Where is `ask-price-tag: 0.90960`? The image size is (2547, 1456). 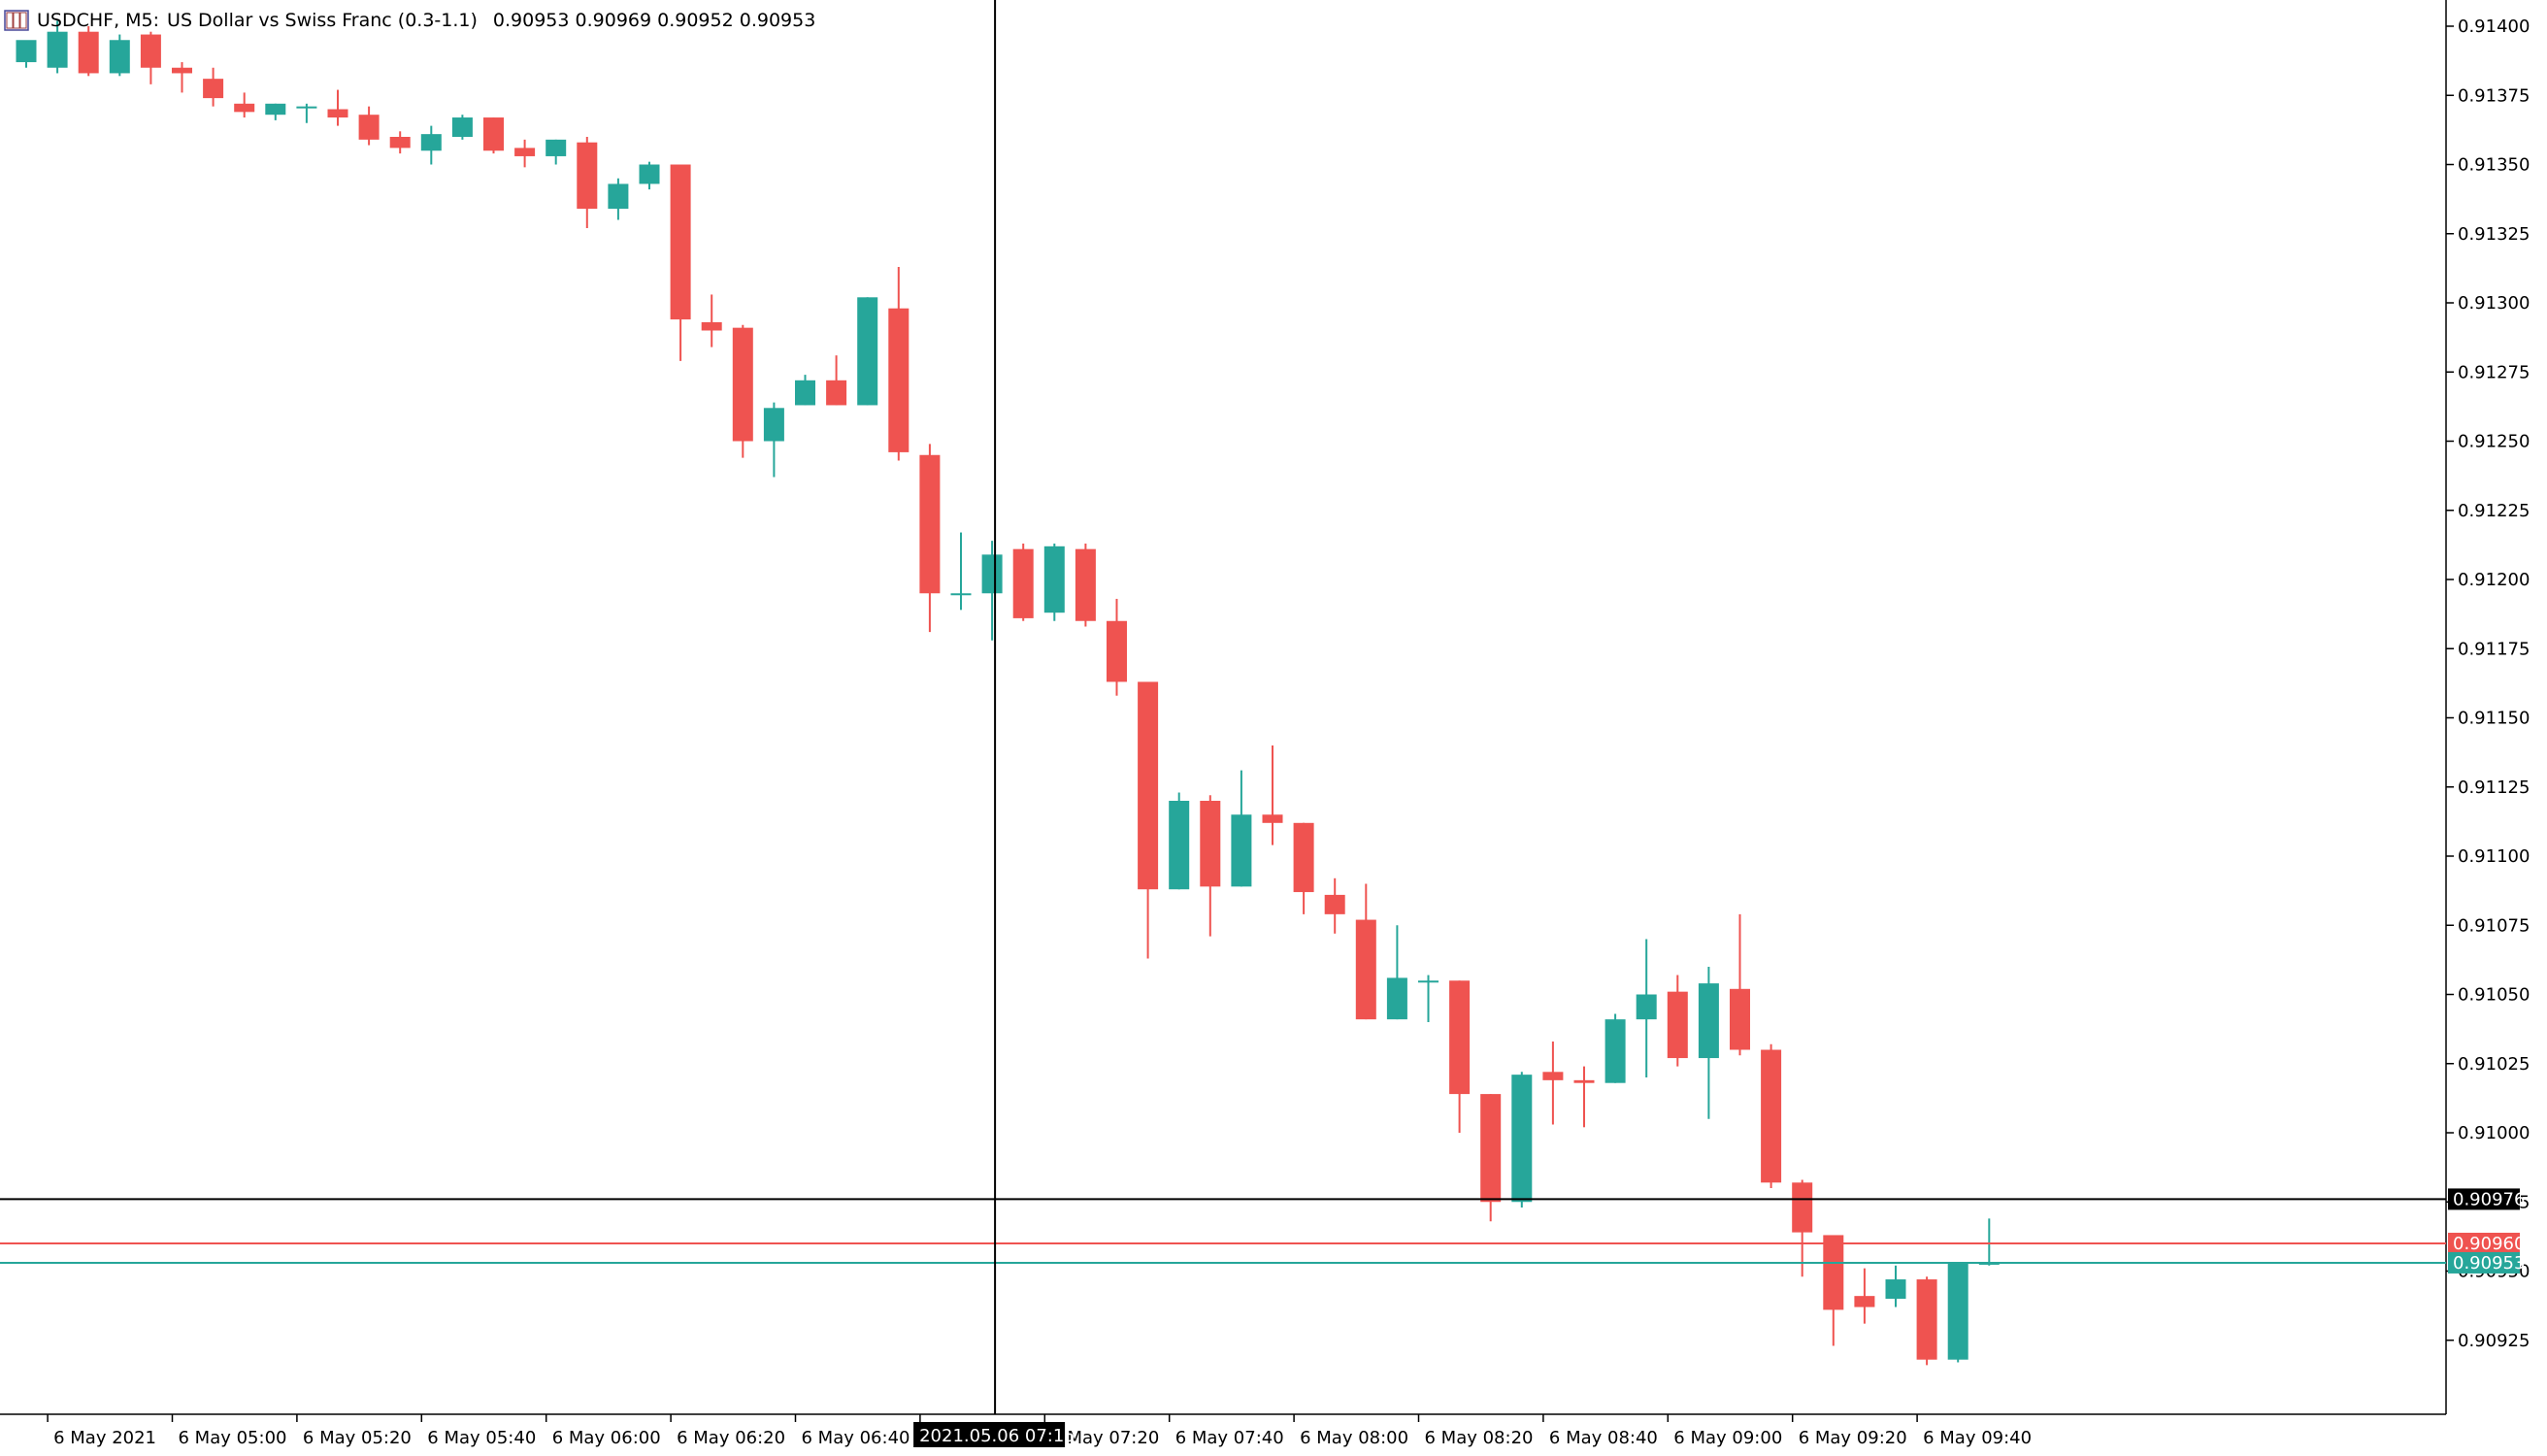 ask-price-tag: 0.90960 is located at coordinates (2486, 1243).